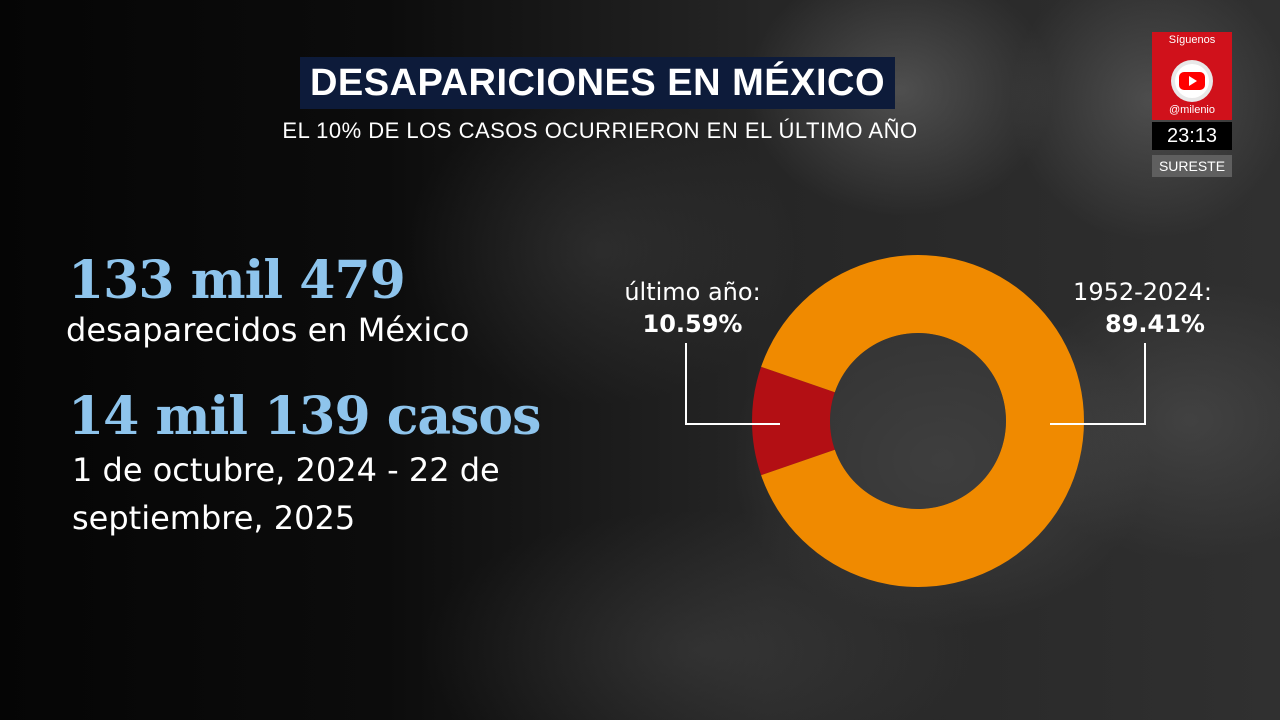 This screenshot has height=720, width=1280. Describe the element at coordinates (1155, 324) in the screenshot. I see `slice-value-historico: 89.41%` at that location.